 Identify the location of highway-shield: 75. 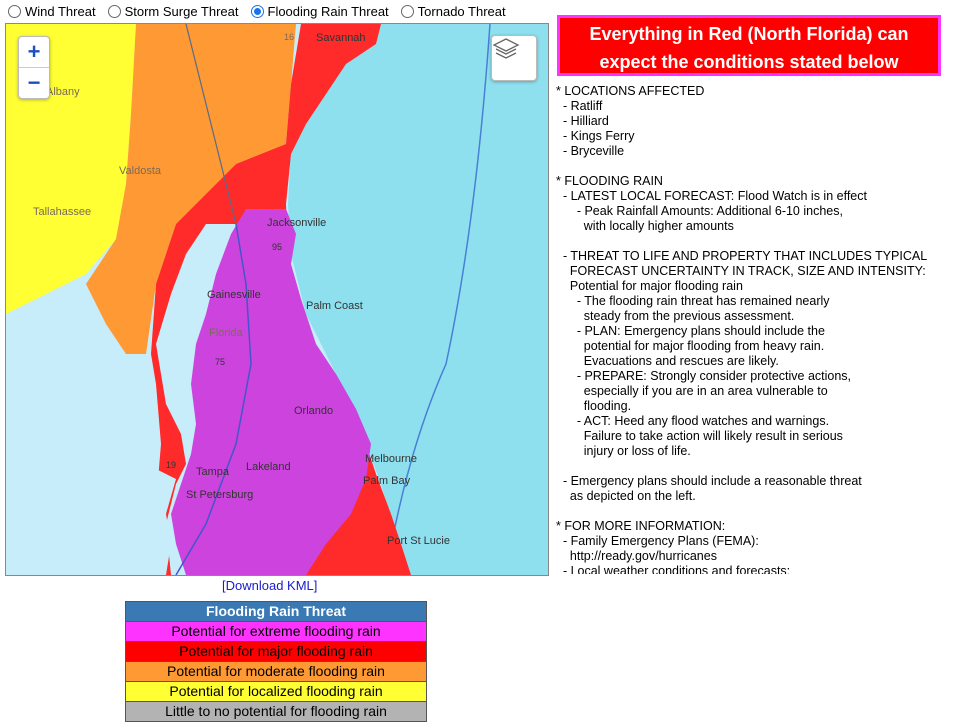
(220, 362).